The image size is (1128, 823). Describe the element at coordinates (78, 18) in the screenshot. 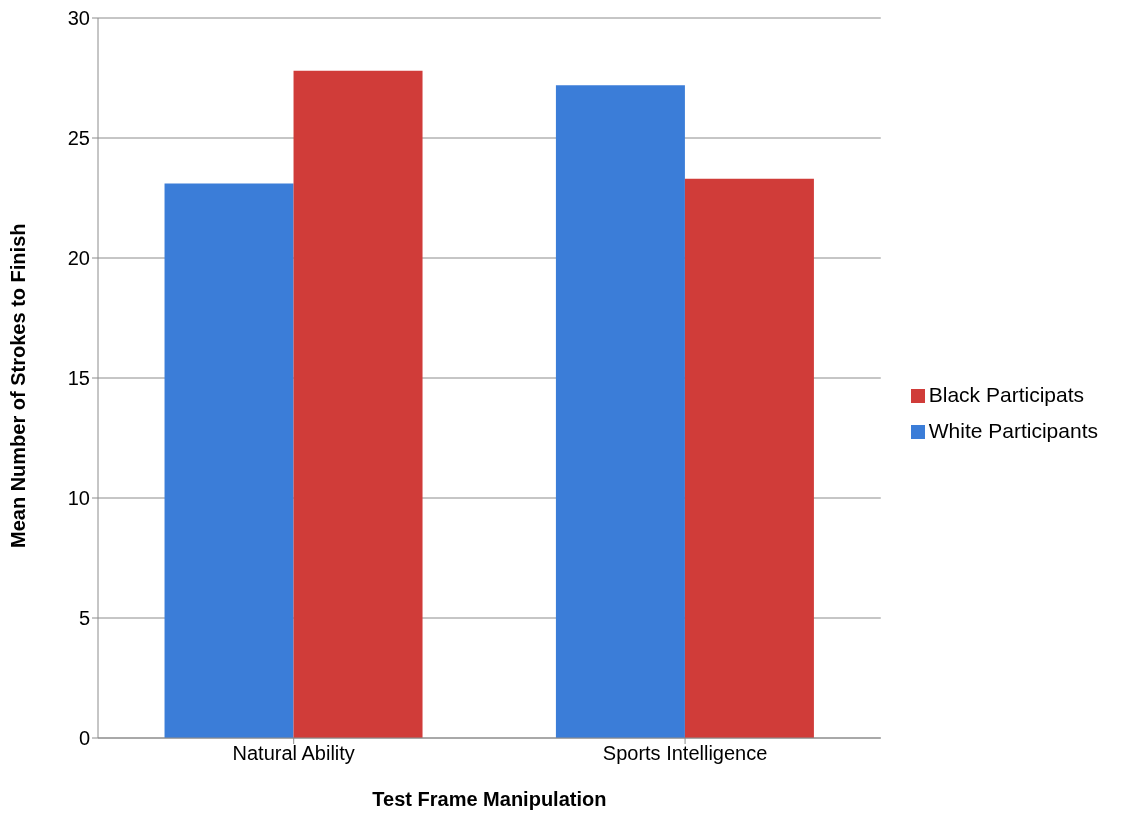

I see `y-tick-label: 30` at that location.